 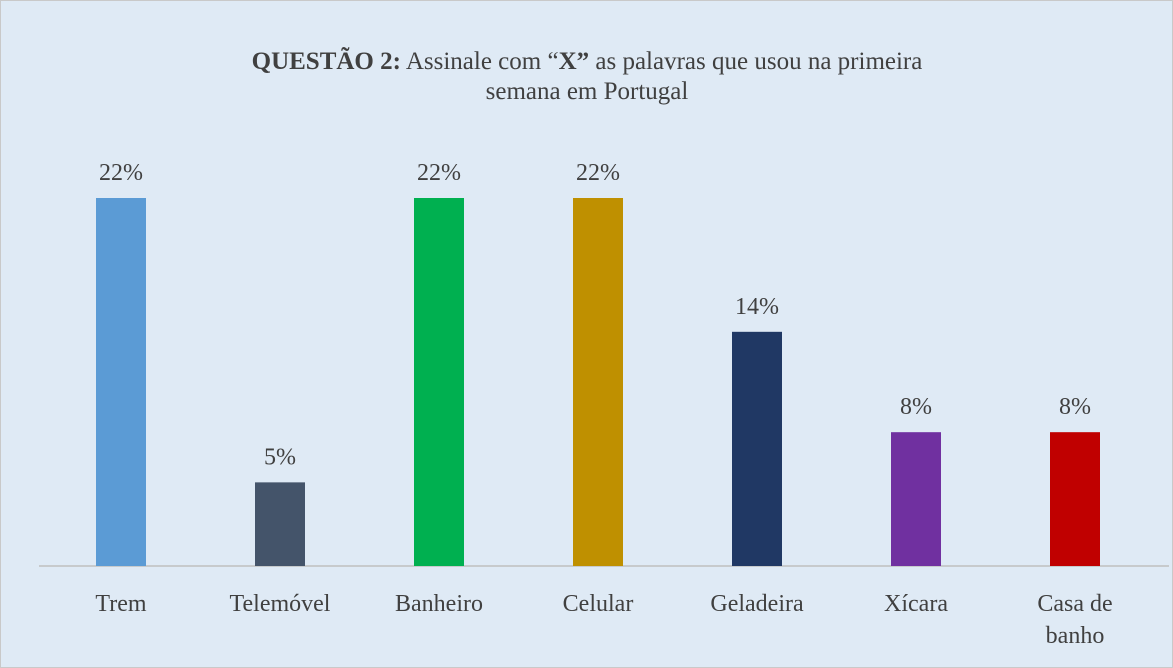 What do you see at coordinates (280, 604) in the screenshot?
I see `x-tick-label: Telemóvel` at bounding box center [280, 604].